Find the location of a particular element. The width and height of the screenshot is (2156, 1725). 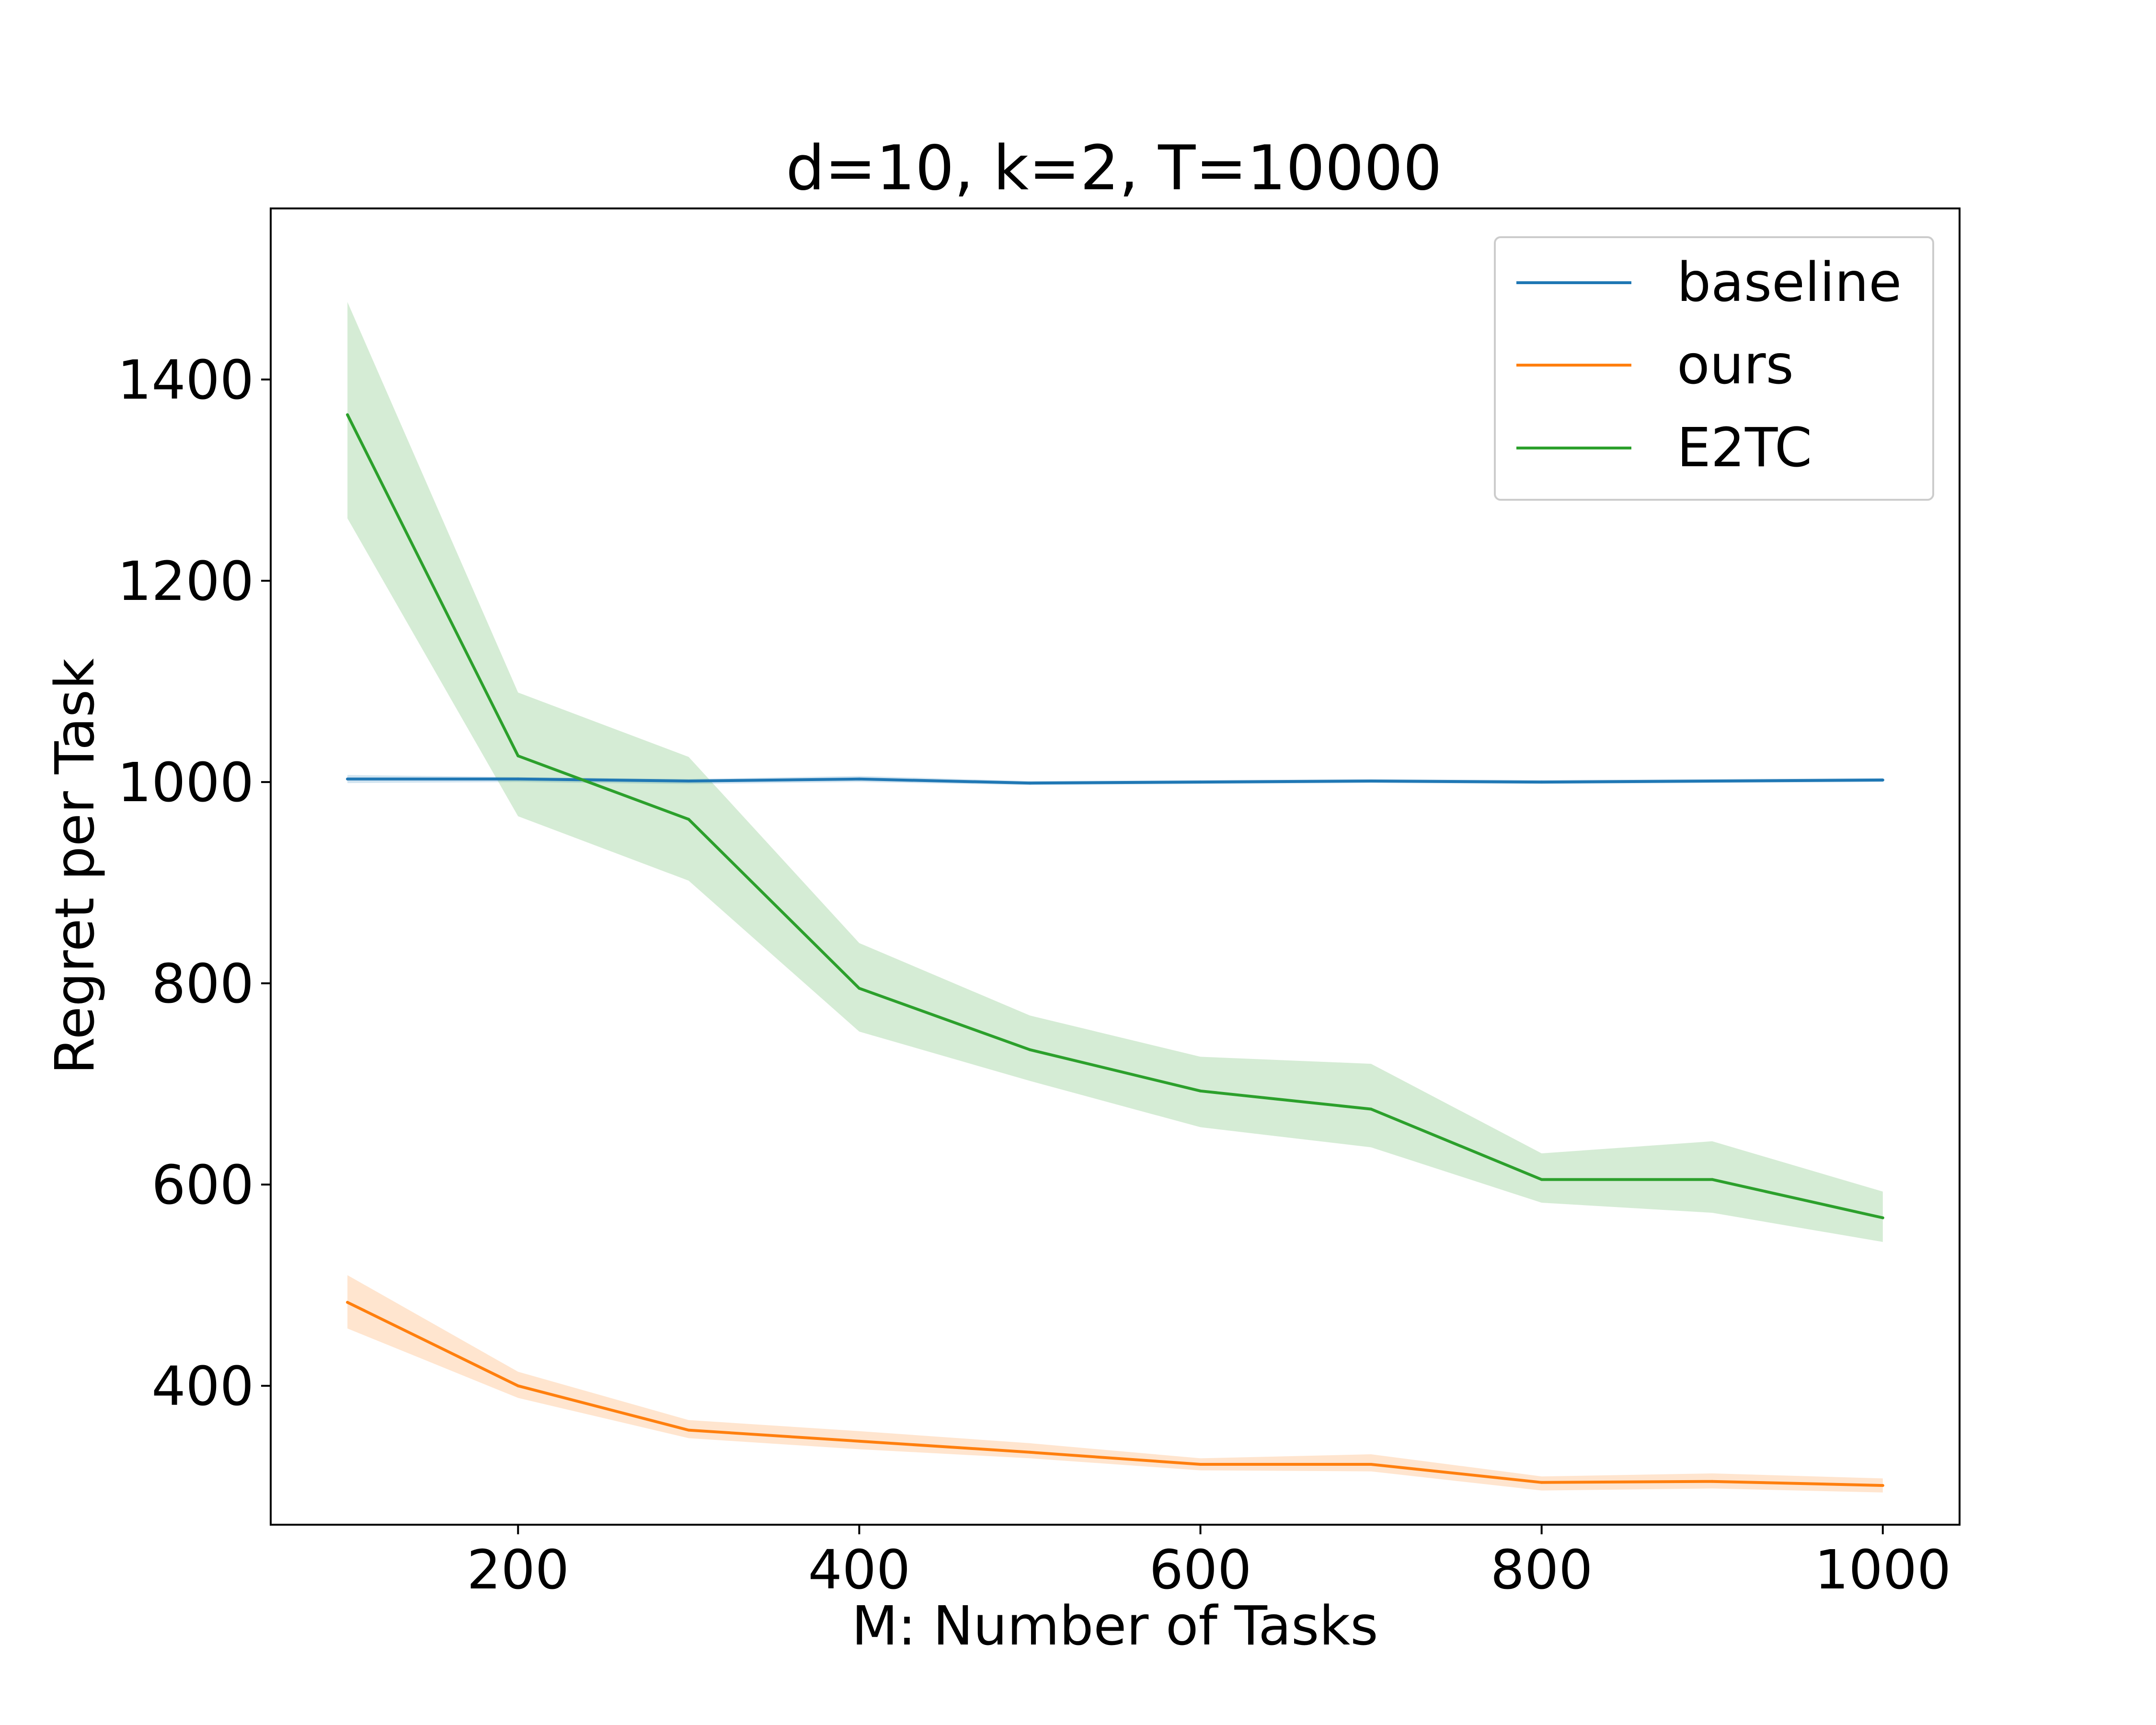

x-tick-label: 800 is located at coordinates (1542, 1570).